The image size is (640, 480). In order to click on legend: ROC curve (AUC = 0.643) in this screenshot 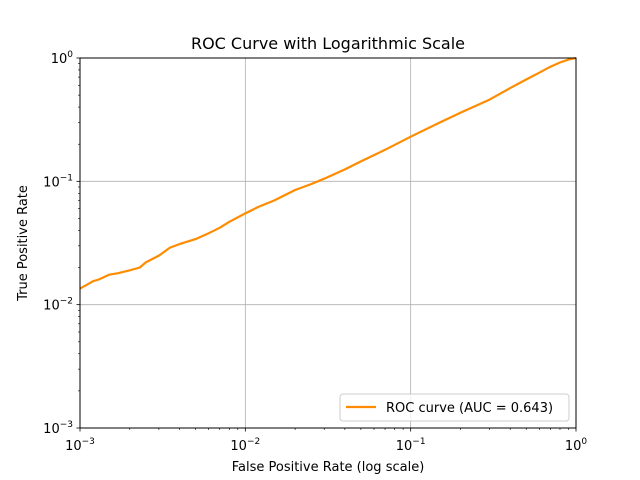, I will do `click(454, 407)`.